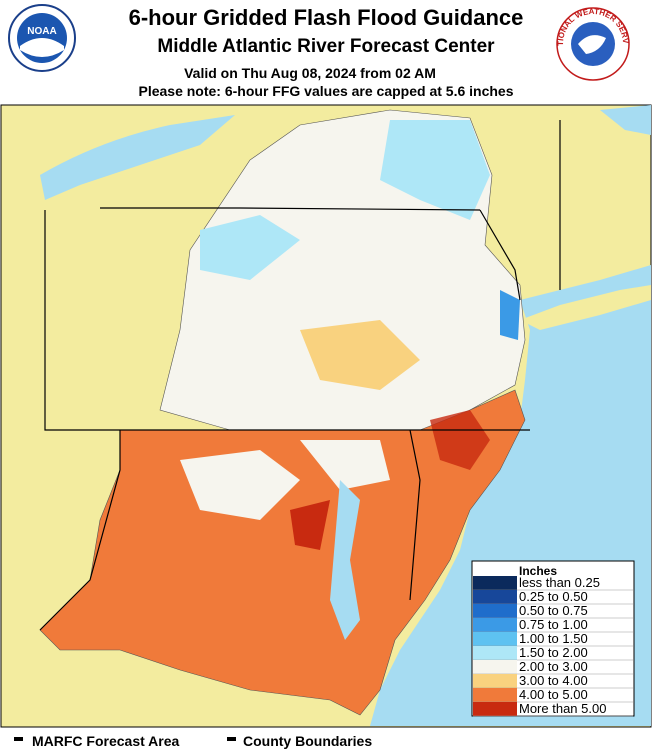  Describe the element at coordinates (553, 680) in the screenshot. I see `legend-label: 3.00 to 4.00` at that location.